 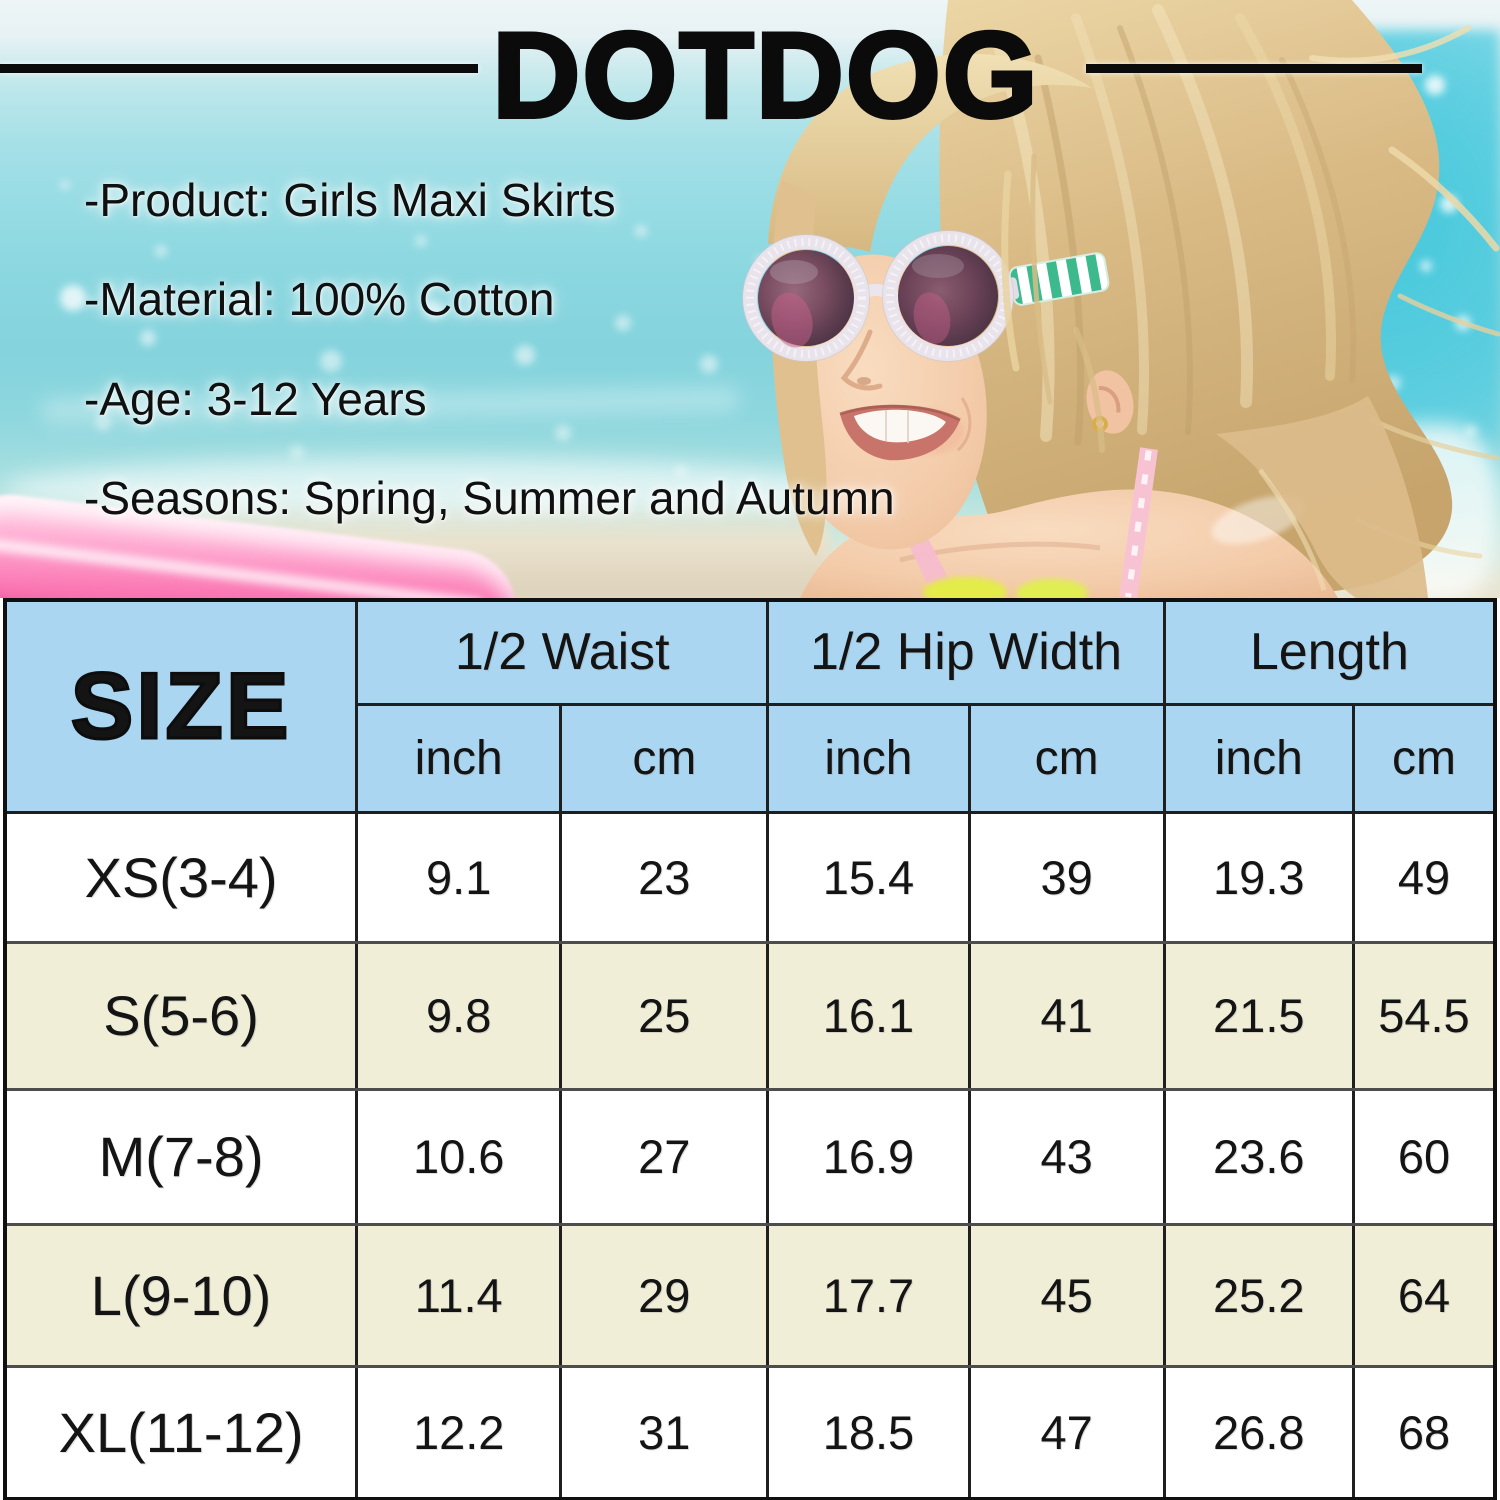 What do you see at coordinates (868, 877) in the screenshot?
I see `value-cell: 15.4` at bounding box center [868, 877].